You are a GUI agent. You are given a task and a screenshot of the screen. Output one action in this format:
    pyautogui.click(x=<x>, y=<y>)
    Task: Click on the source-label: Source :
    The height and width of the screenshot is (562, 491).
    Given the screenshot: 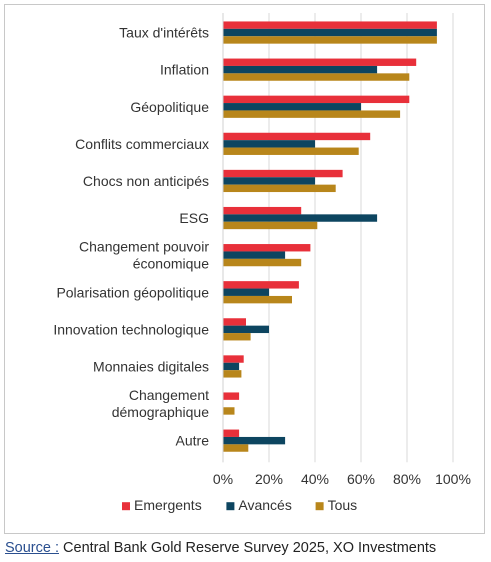 What is the action you would take?
    pyautogui.click(x=32, y=548)
    